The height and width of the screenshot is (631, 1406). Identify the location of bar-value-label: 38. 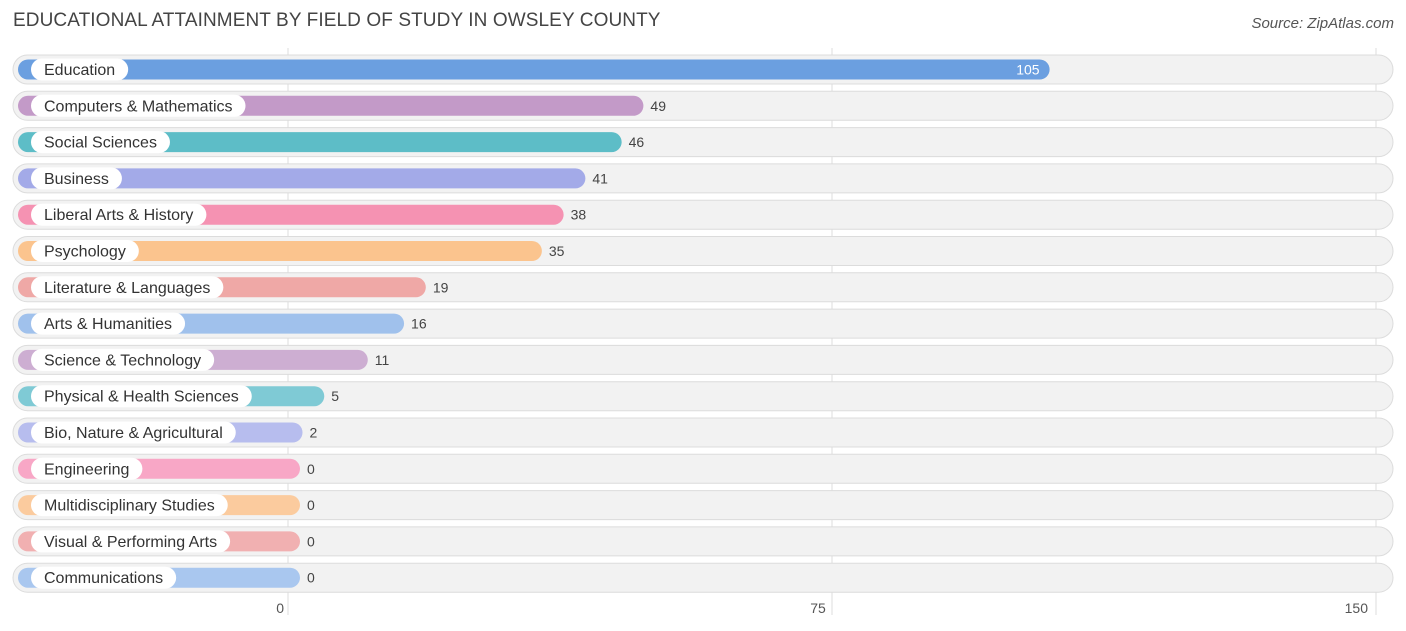
(579, 215).